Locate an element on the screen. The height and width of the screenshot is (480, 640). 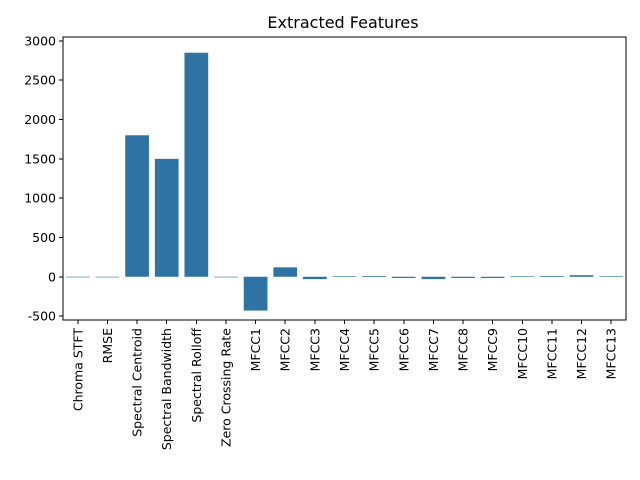
bar-mfcc6 is located at coordinates (403, 277).